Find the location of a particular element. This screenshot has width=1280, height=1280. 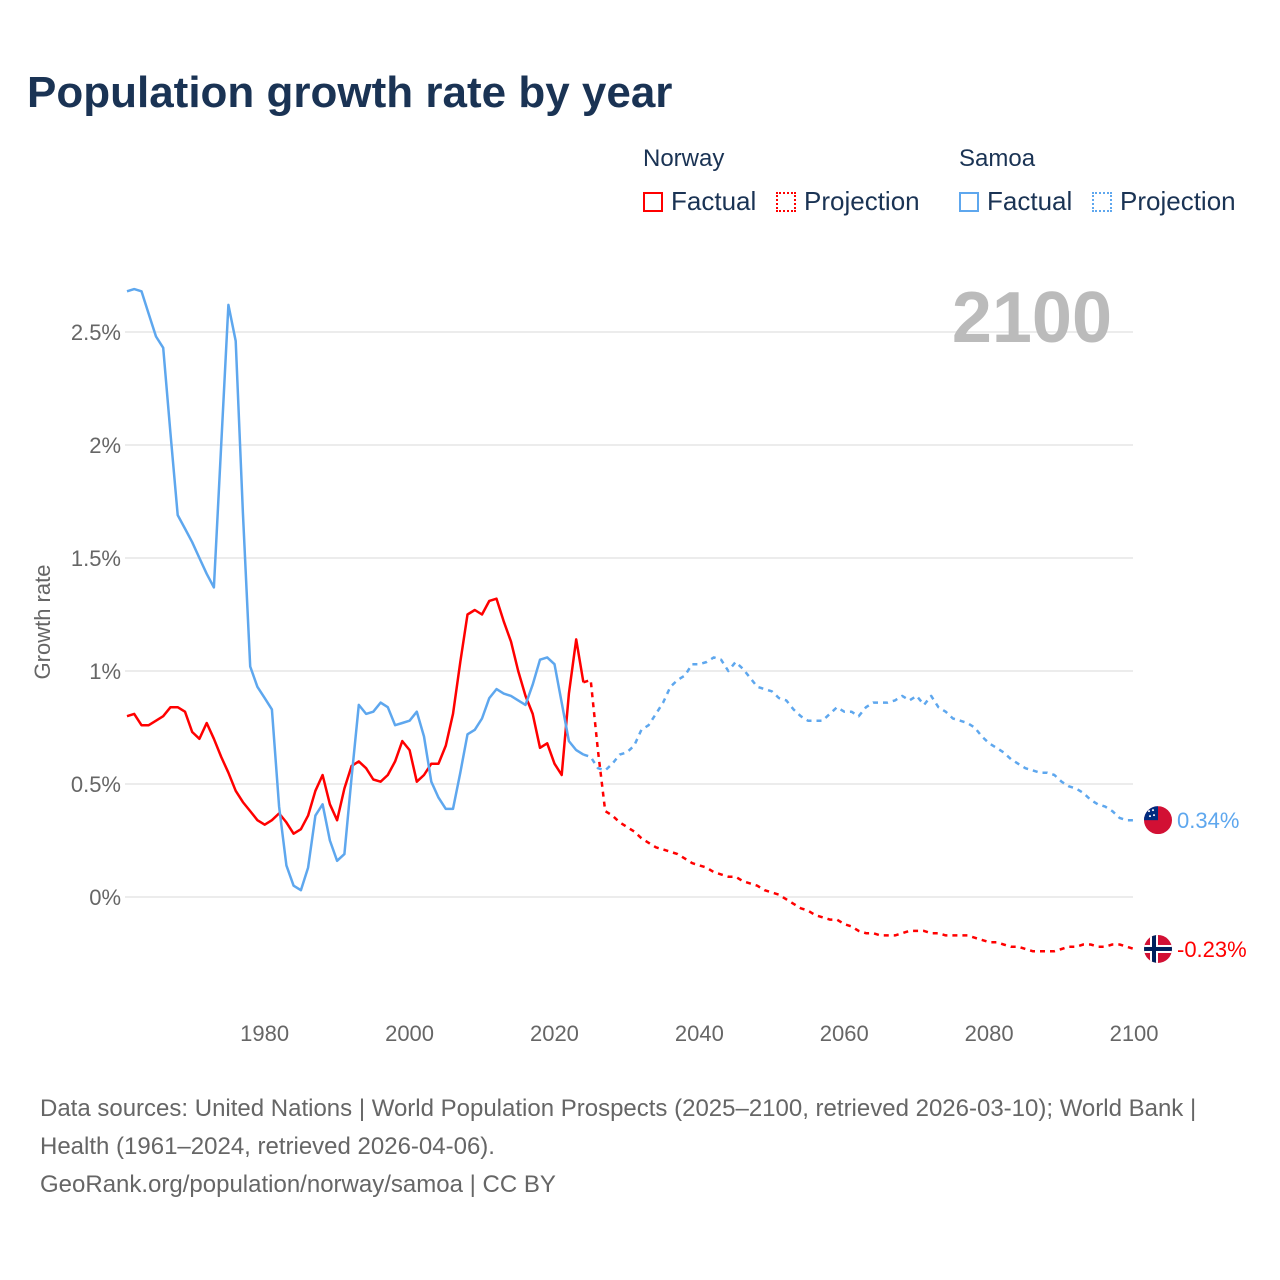

y-tick-label: 1.5% is located at coordinates (96, 558).